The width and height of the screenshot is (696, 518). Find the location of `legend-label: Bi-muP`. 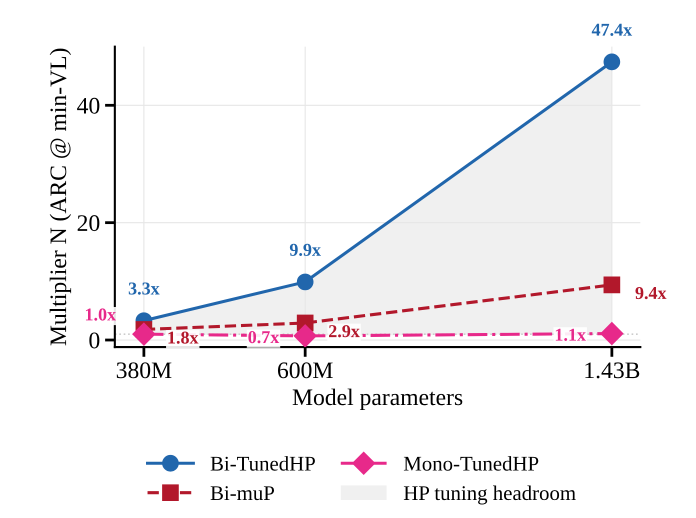

legend-label: Bi-muP is located at coordinates (242, 493).